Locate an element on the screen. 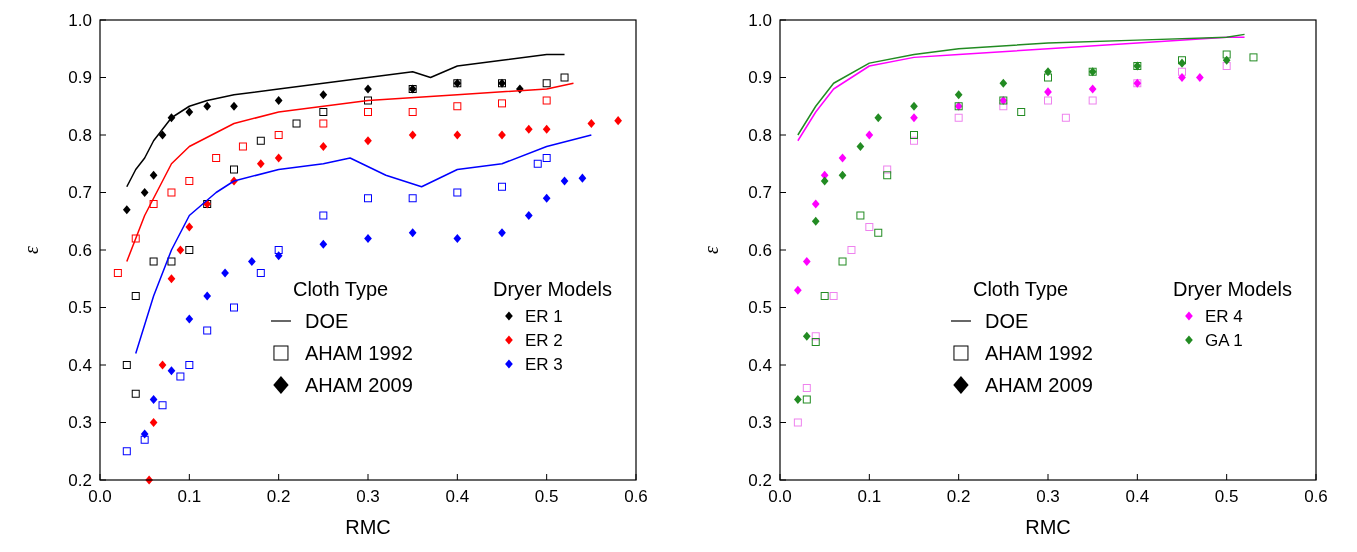 The width and height of the screenshot is (1357, 552). annotation: AHAM 2009 is located at coordinates (1038, 385).